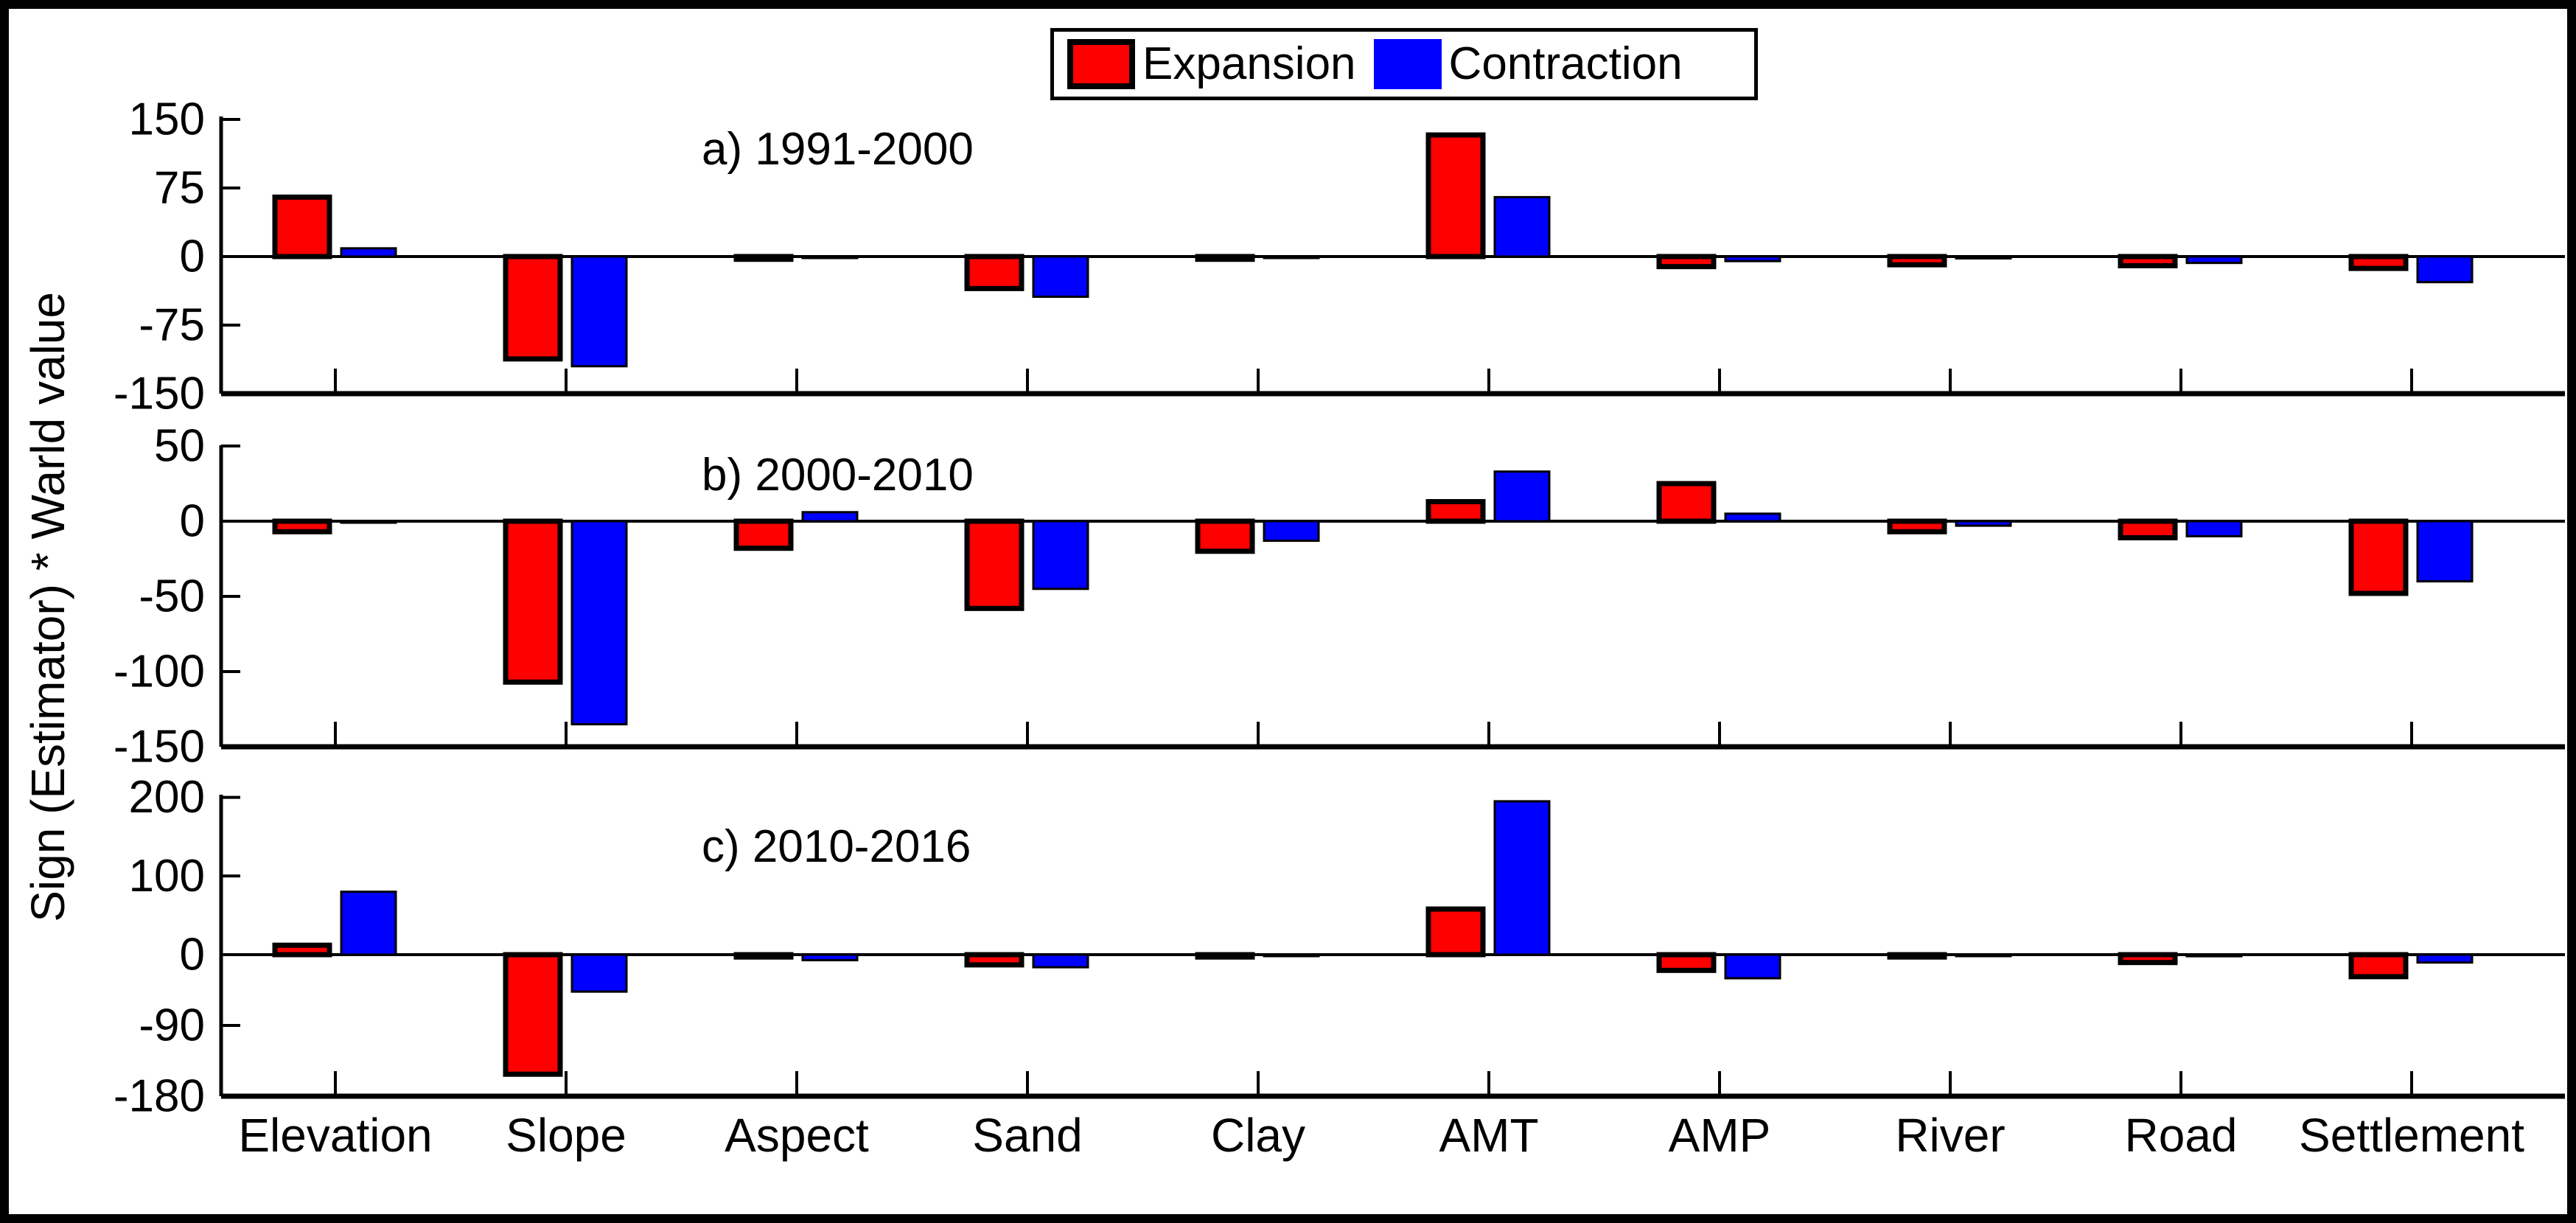 Image resolution: width=2576 pixels, height=1223 pixels. I want to click on x-category-label: Clay, so click(1258, 1135).